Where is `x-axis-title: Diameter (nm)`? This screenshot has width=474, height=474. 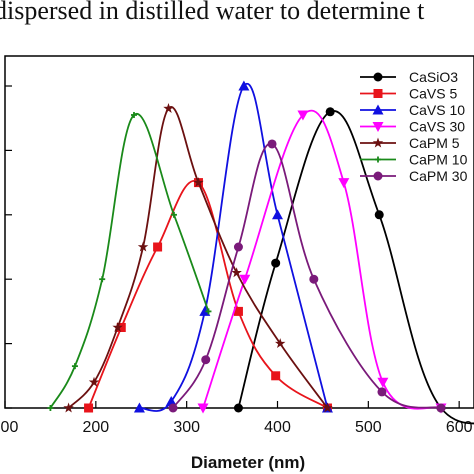 x-axis-title: Diameter (nm) is located at coordinates (248, 462).